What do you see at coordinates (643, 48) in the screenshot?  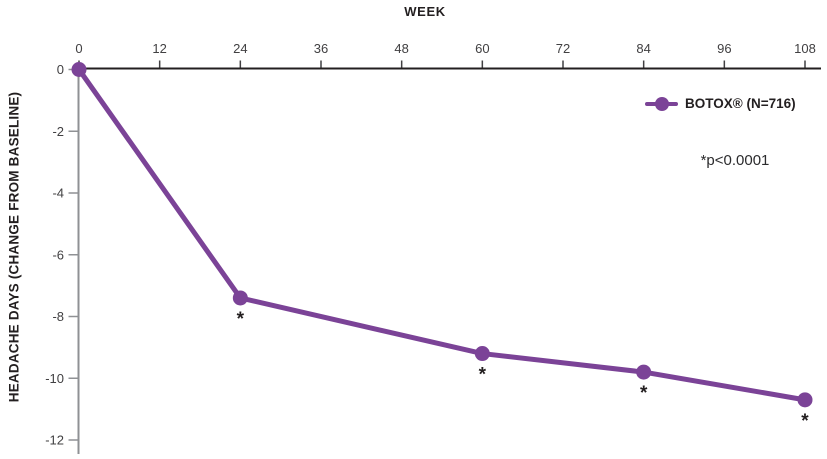 I see `x-tick-label: 84` at bounding box center [643, 48].